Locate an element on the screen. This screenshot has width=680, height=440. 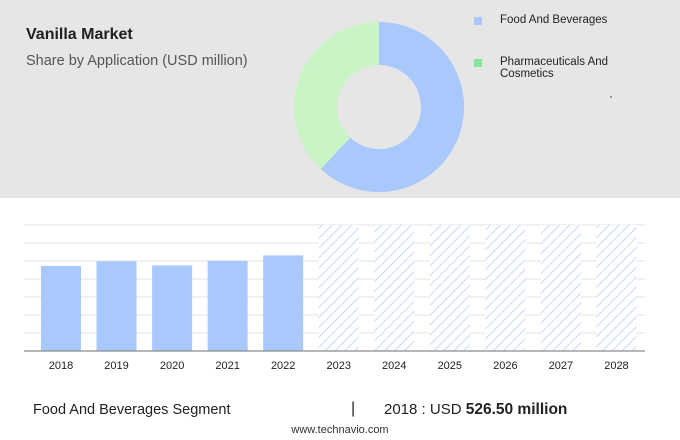
source-link: www.technavio.com is located at coordinates (340, 430).